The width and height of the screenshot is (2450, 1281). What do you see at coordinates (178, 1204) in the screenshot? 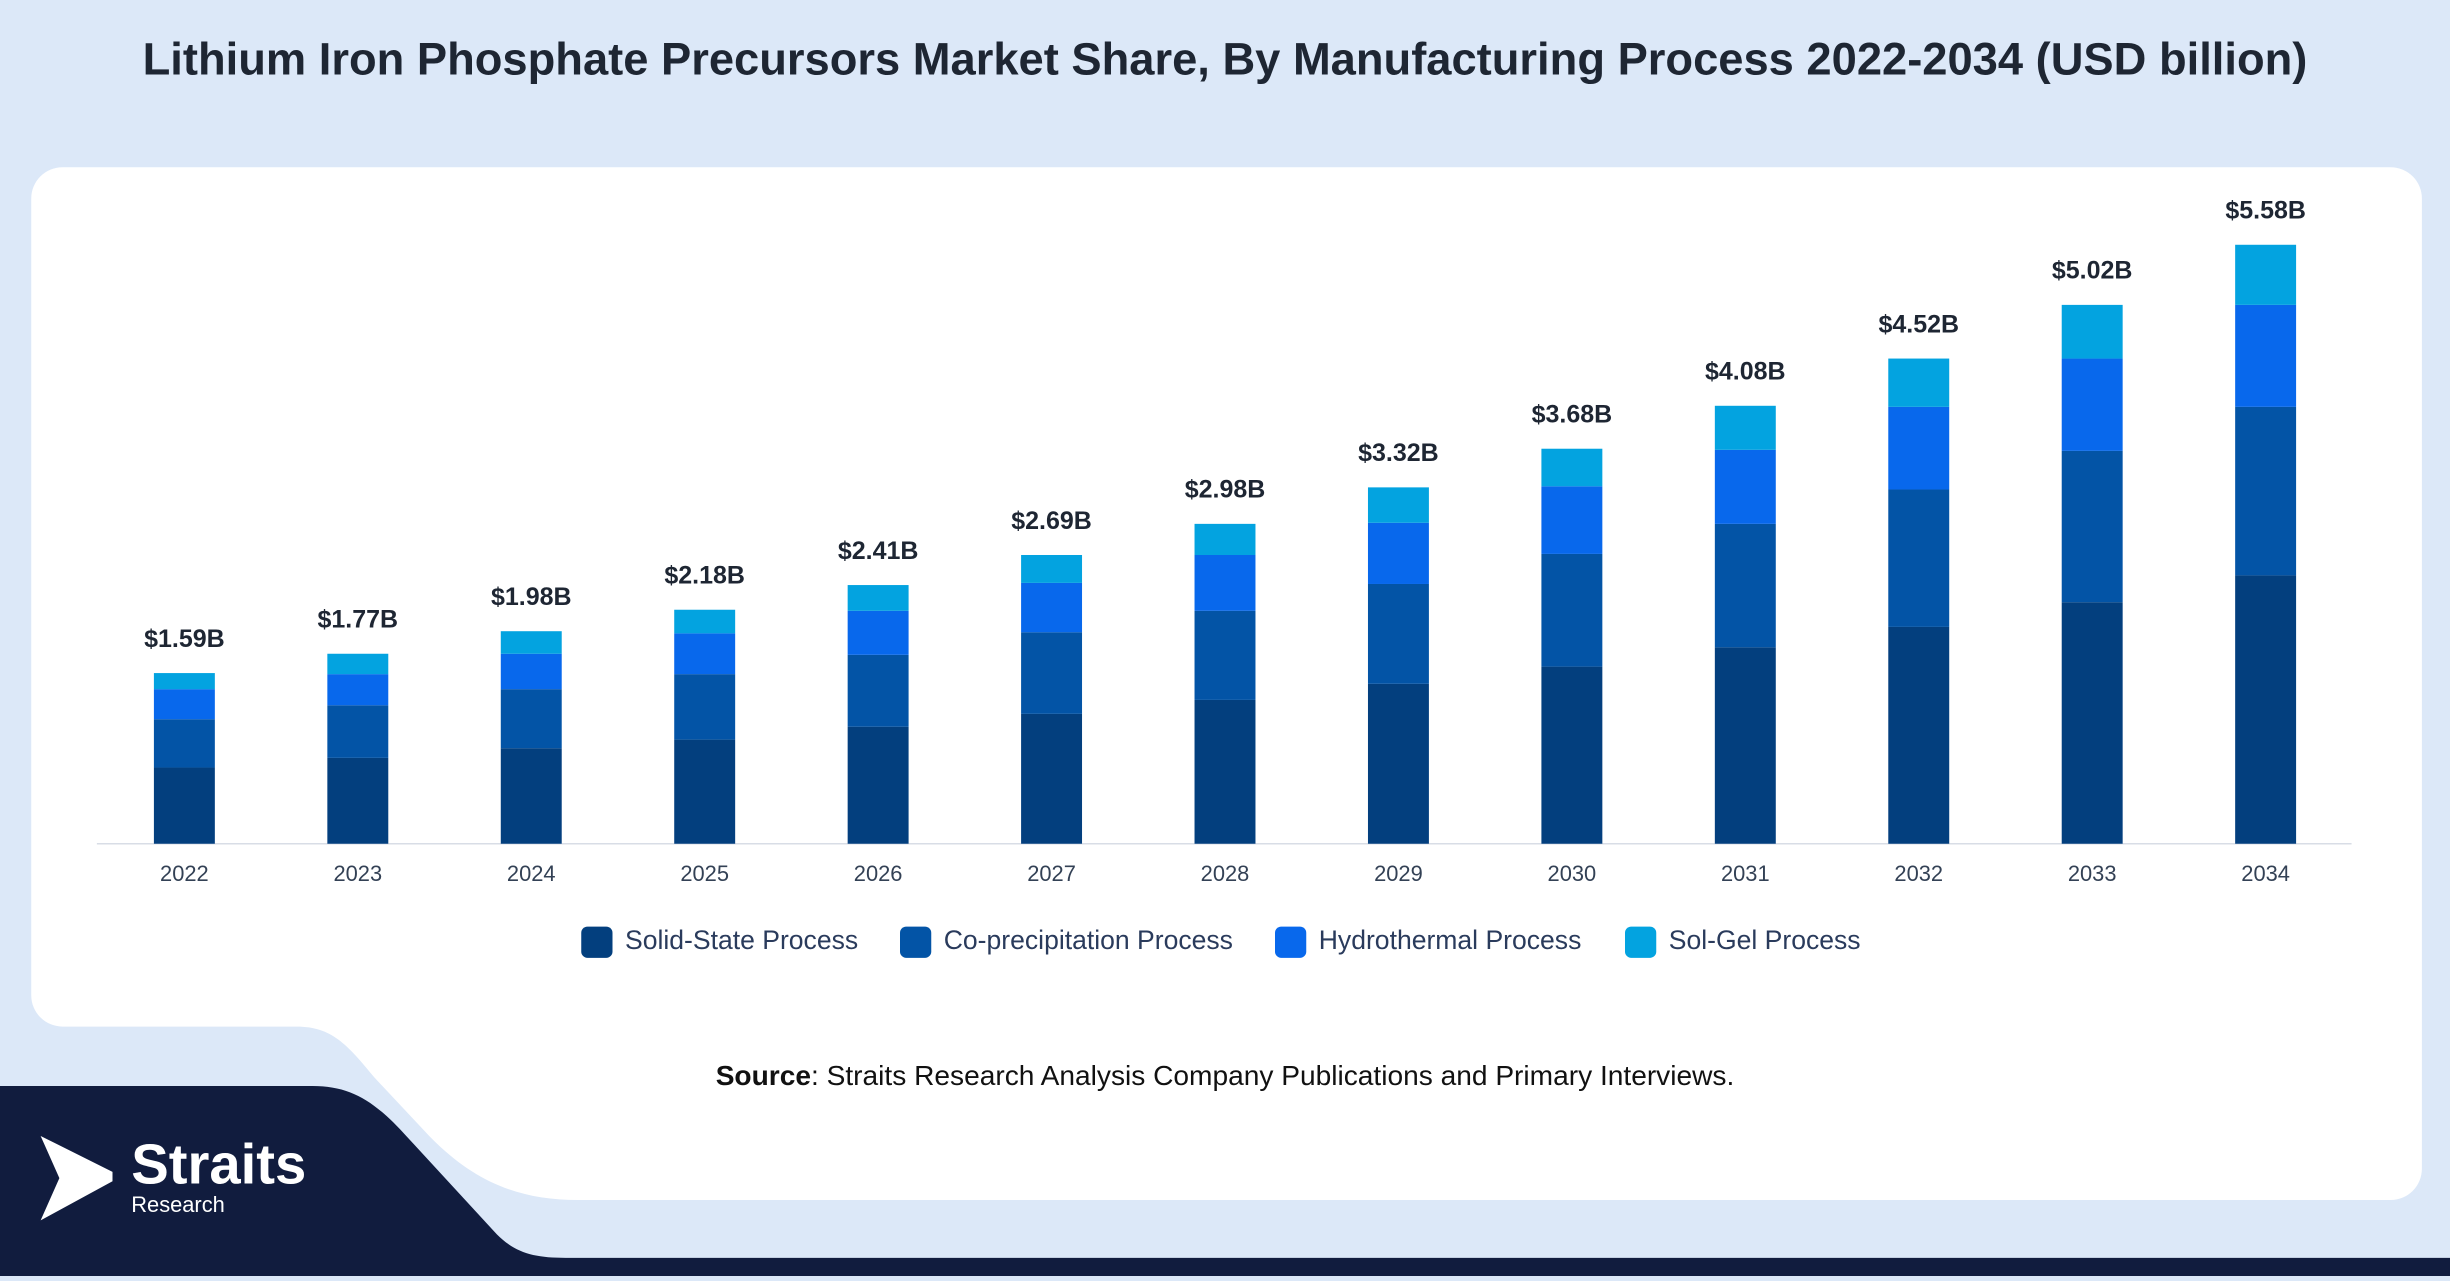
I see `logo-tagline: Research` at bounding box center [178, 1204].